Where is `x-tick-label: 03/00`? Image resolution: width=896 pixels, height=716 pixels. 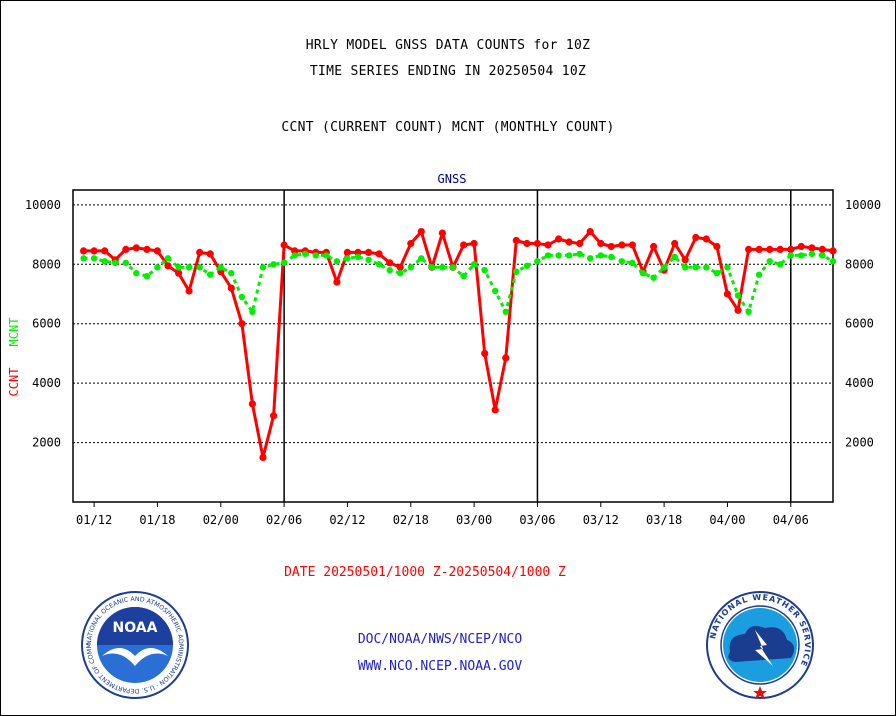
x-tick-label: 03/00 is located at coordinates (474, 520).